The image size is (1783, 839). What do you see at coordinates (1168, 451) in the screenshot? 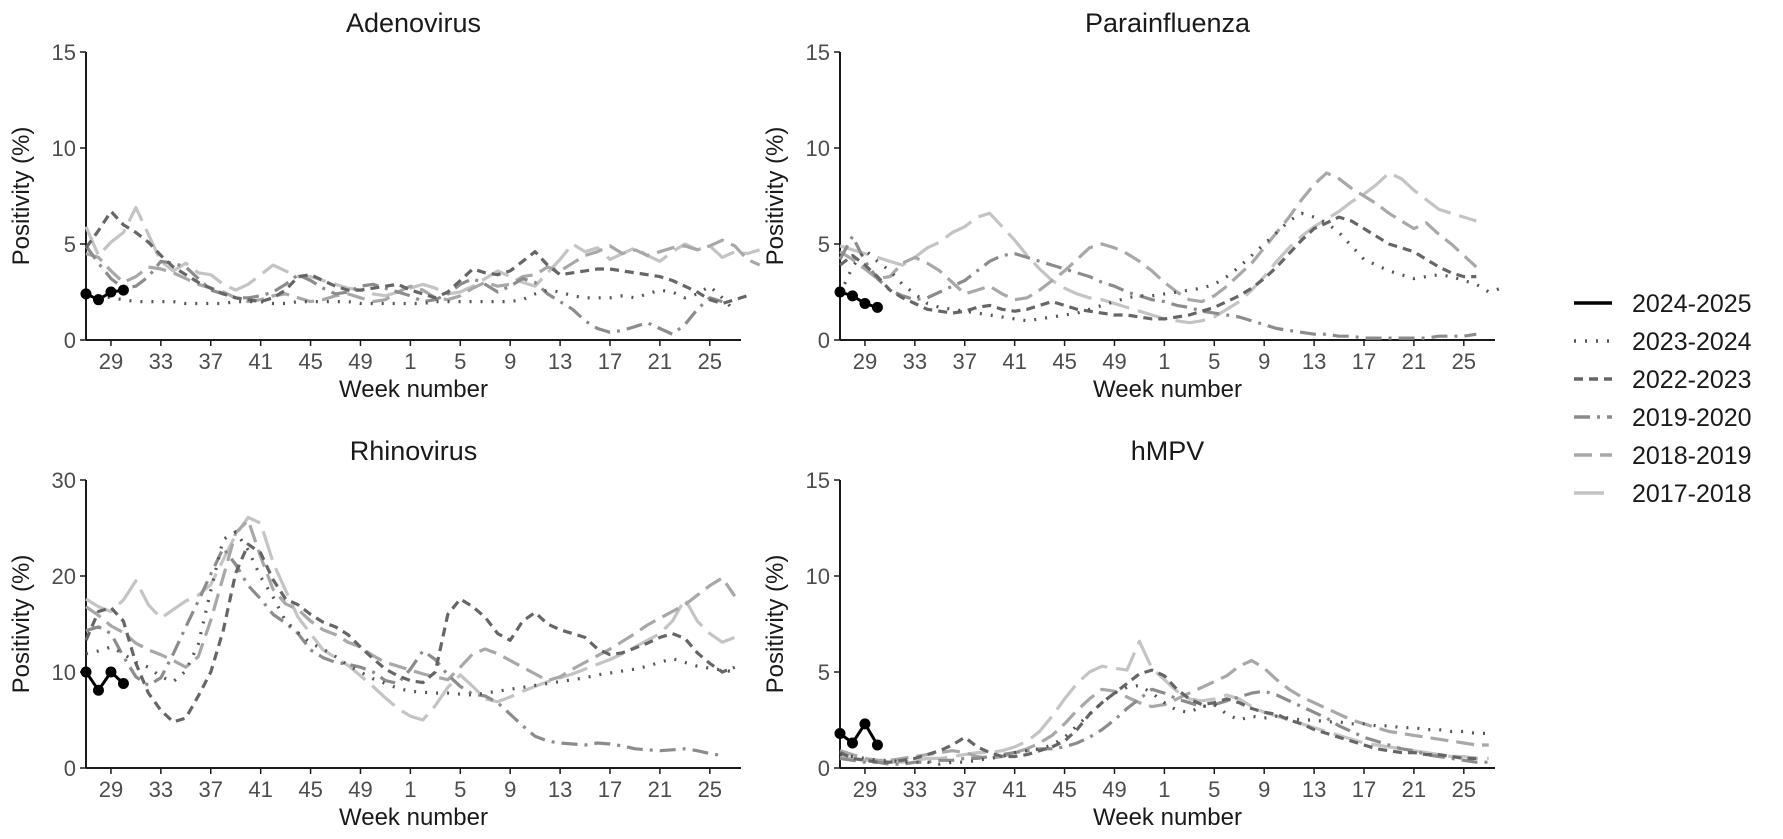
I see `panel-title: hMPV` at bounding box center [1168, 451].